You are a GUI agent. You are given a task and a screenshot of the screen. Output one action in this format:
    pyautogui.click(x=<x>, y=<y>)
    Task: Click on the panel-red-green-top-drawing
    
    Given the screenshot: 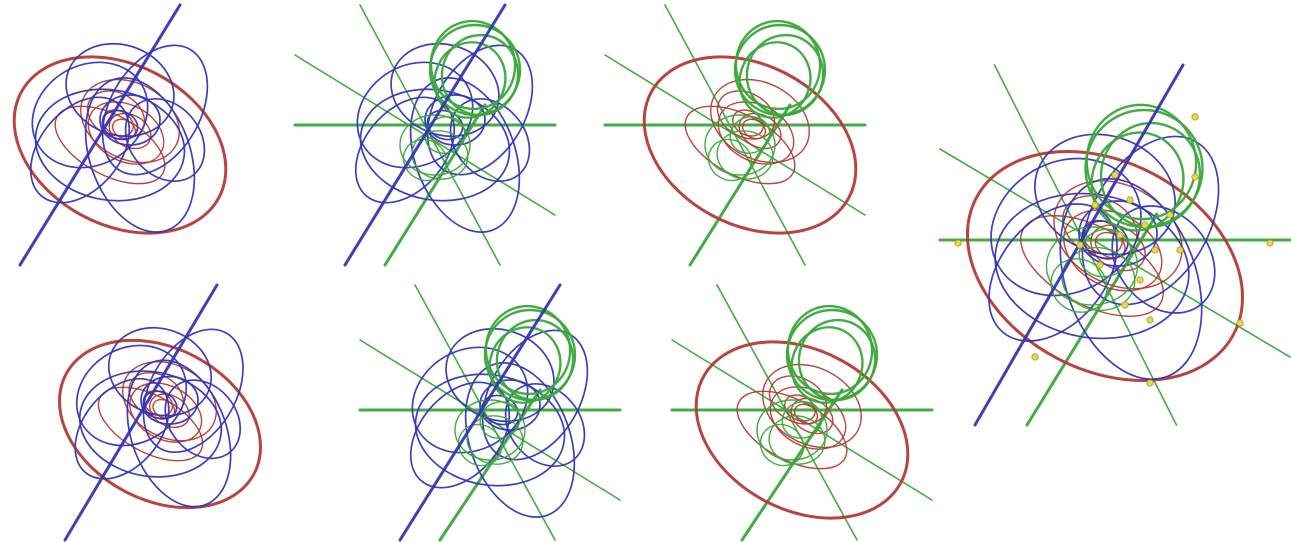 What is the action you would take?
    pyautogui.click(x=735, y=135)
    